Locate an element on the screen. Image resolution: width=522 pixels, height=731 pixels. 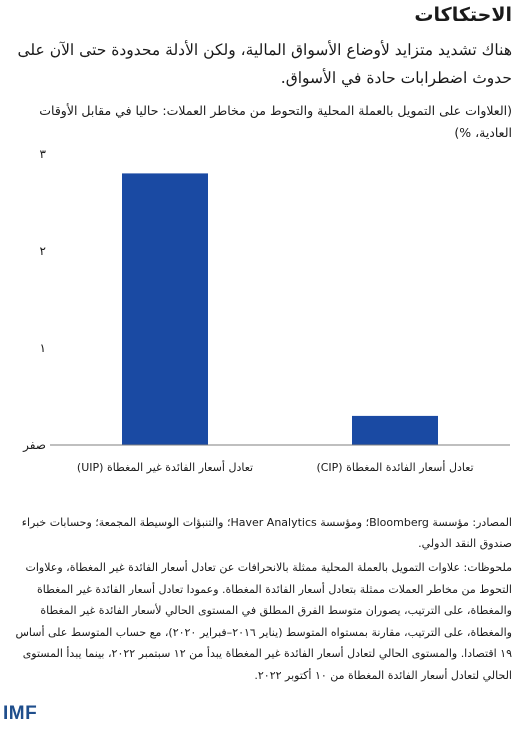
y-tick-label: ٣ is located at coordinates (43, 154).